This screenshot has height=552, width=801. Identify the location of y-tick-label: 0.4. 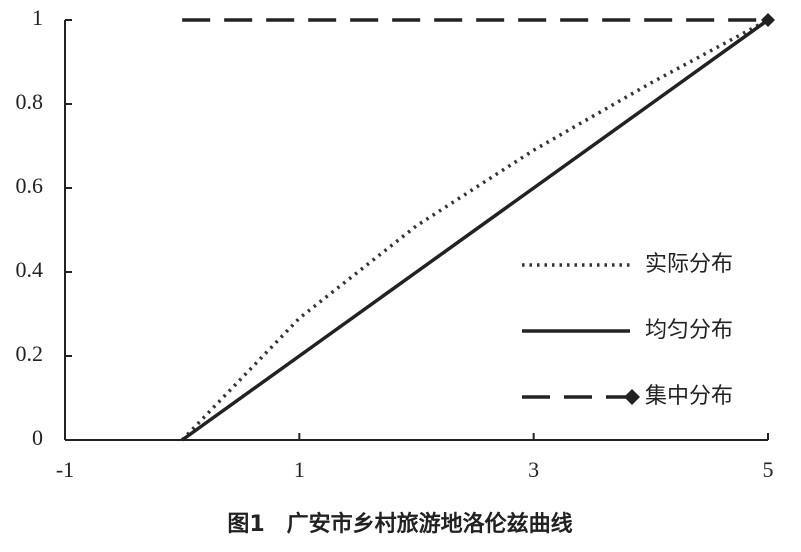
(30, 269).